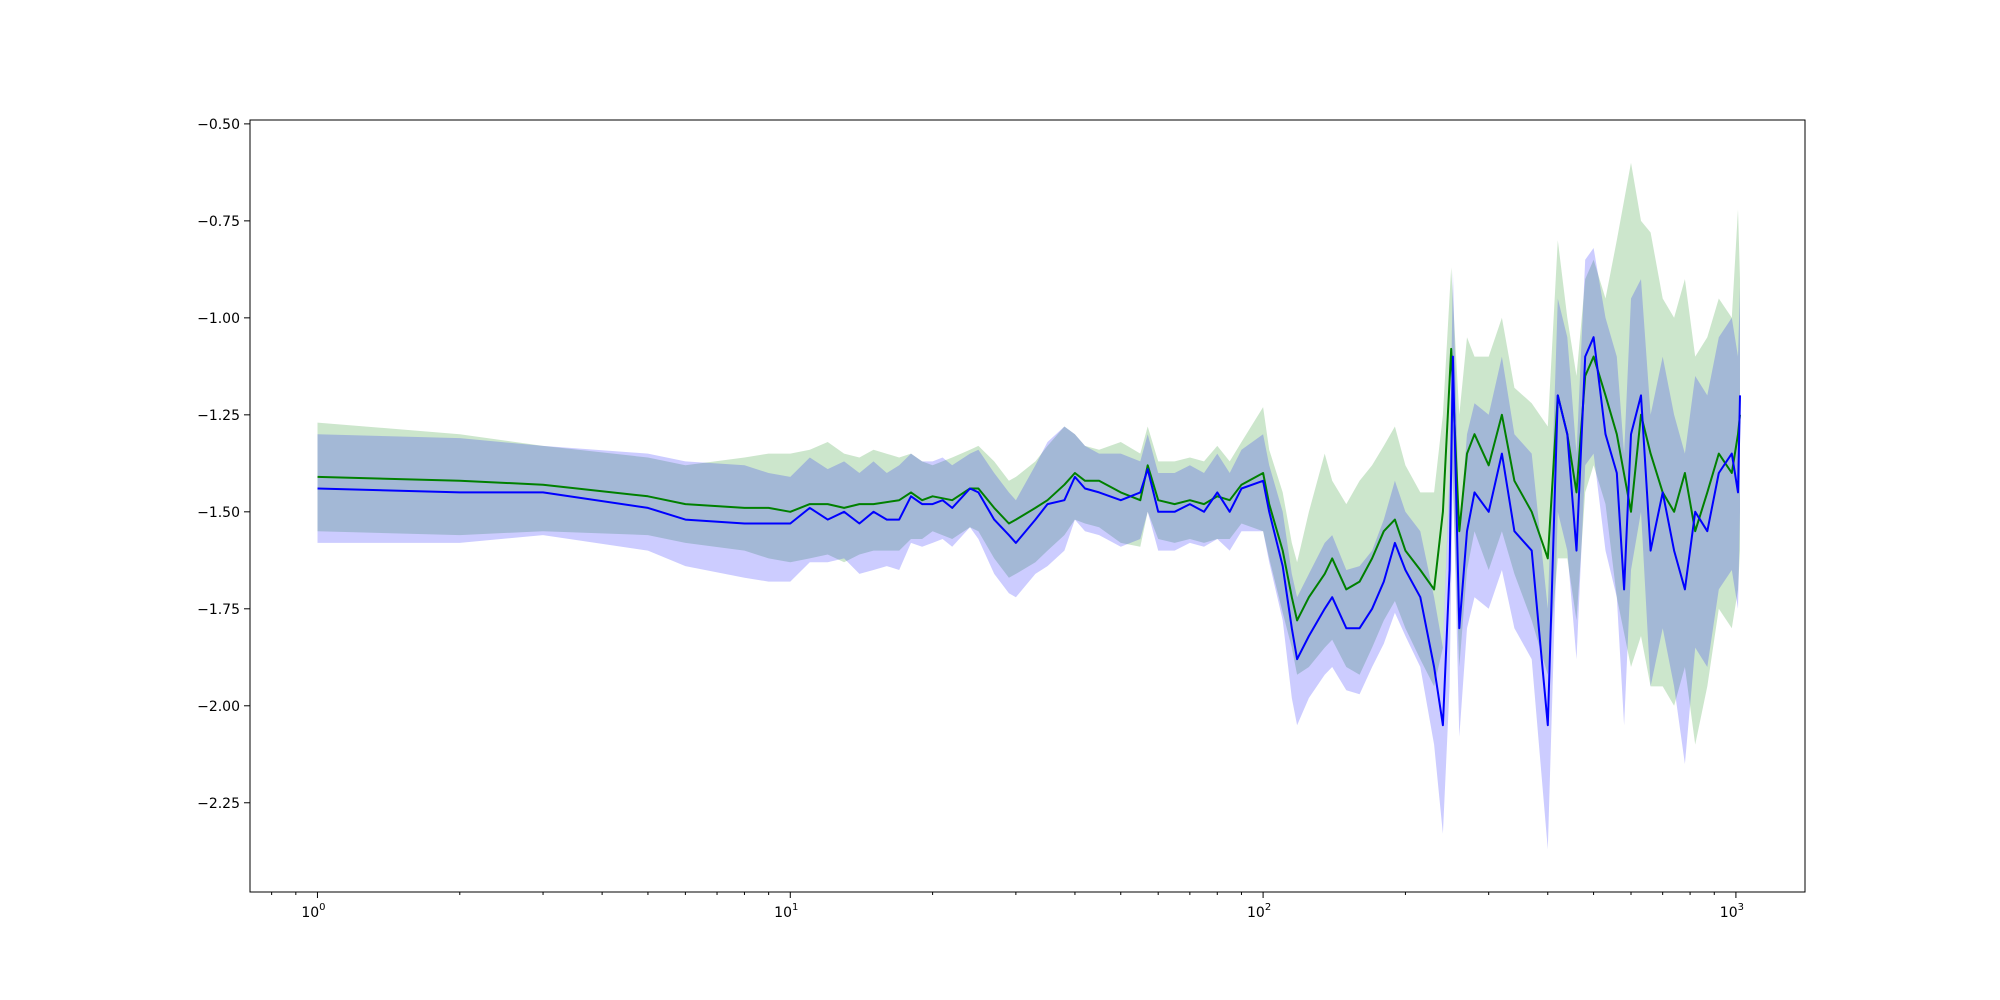 This screenshot has height=1000, width=2000. Describe the element at coordinates (1259, 911) in the screenshot. I see `x-tick-label: 10²` at that location.